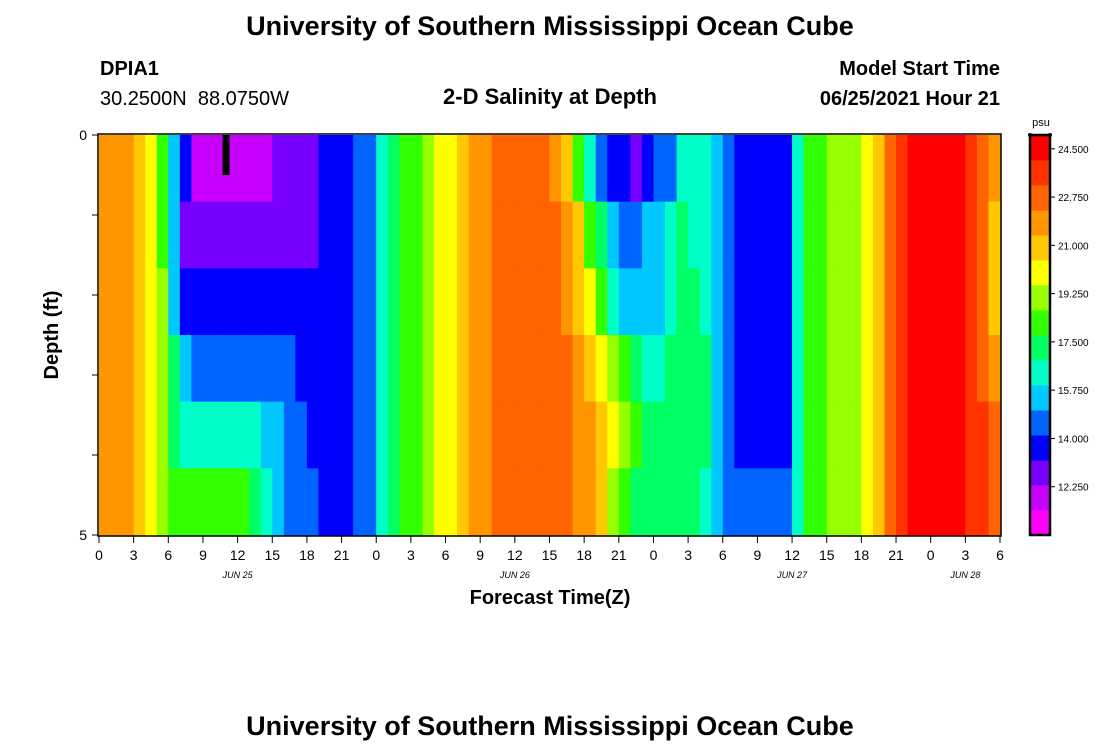 This screenshot has width=1100, height=750. I want to click on x-tick-label: 18, so click(584, 555).